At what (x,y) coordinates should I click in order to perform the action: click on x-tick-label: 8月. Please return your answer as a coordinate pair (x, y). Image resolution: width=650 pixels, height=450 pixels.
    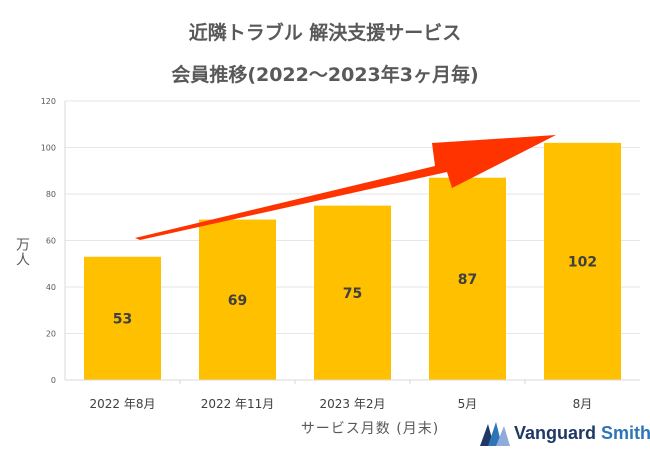
    Looking at the image, I should click on (583, 404).